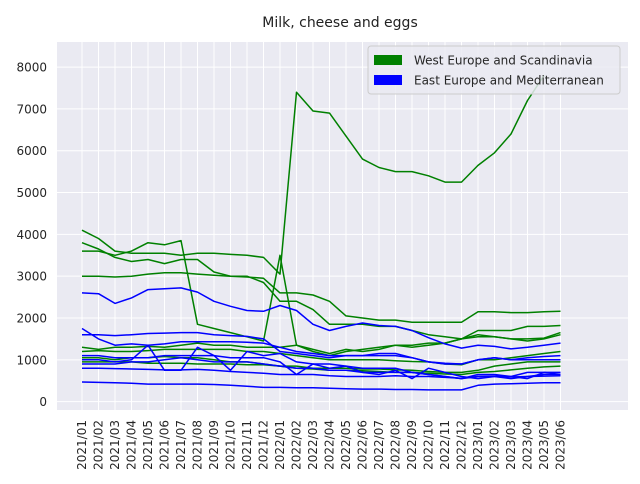 The image size is (640, 484). What do you see at coordinates (379, 445) in the screenshot?
I see `x-tick-label: 2022/07` at bounding box center [379, 445].